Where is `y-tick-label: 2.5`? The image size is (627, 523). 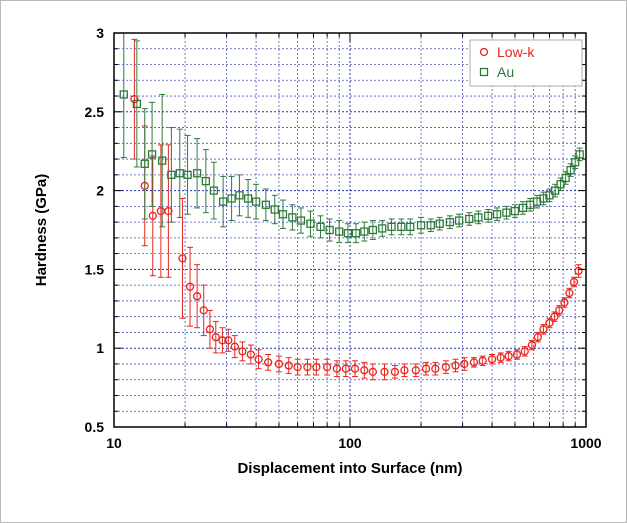
y-tick-label: 2.5 is located at coordinates (95, 112).